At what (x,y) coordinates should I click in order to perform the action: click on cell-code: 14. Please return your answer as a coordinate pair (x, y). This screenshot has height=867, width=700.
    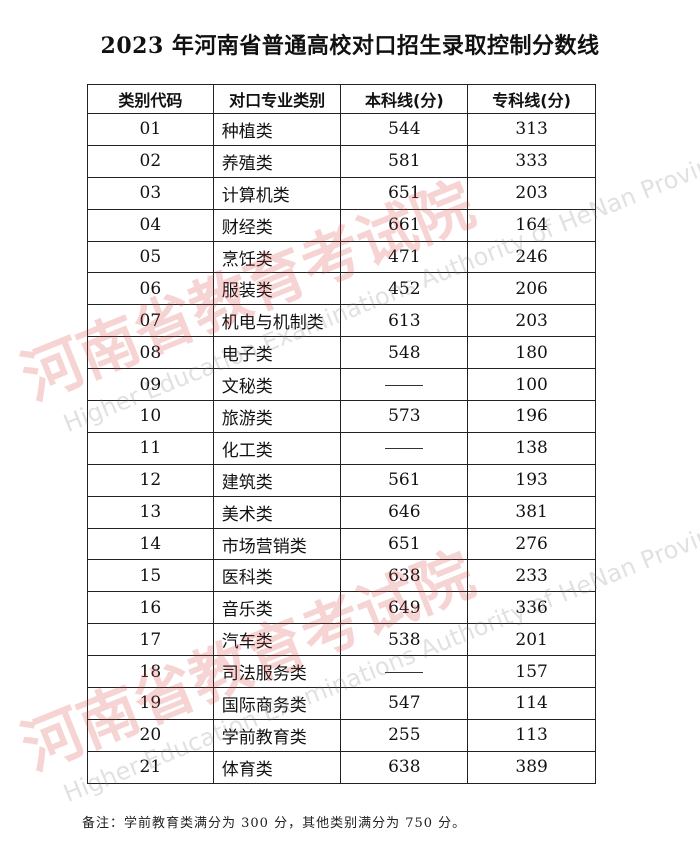
    Looking at the image, I should click on (150, 544).